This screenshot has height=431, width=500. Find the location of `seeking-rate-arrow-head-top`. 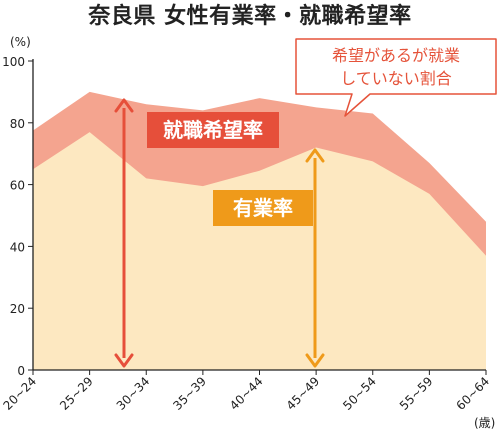

seeking-rate-arrow-head-top is located at coordinates (124, 105).